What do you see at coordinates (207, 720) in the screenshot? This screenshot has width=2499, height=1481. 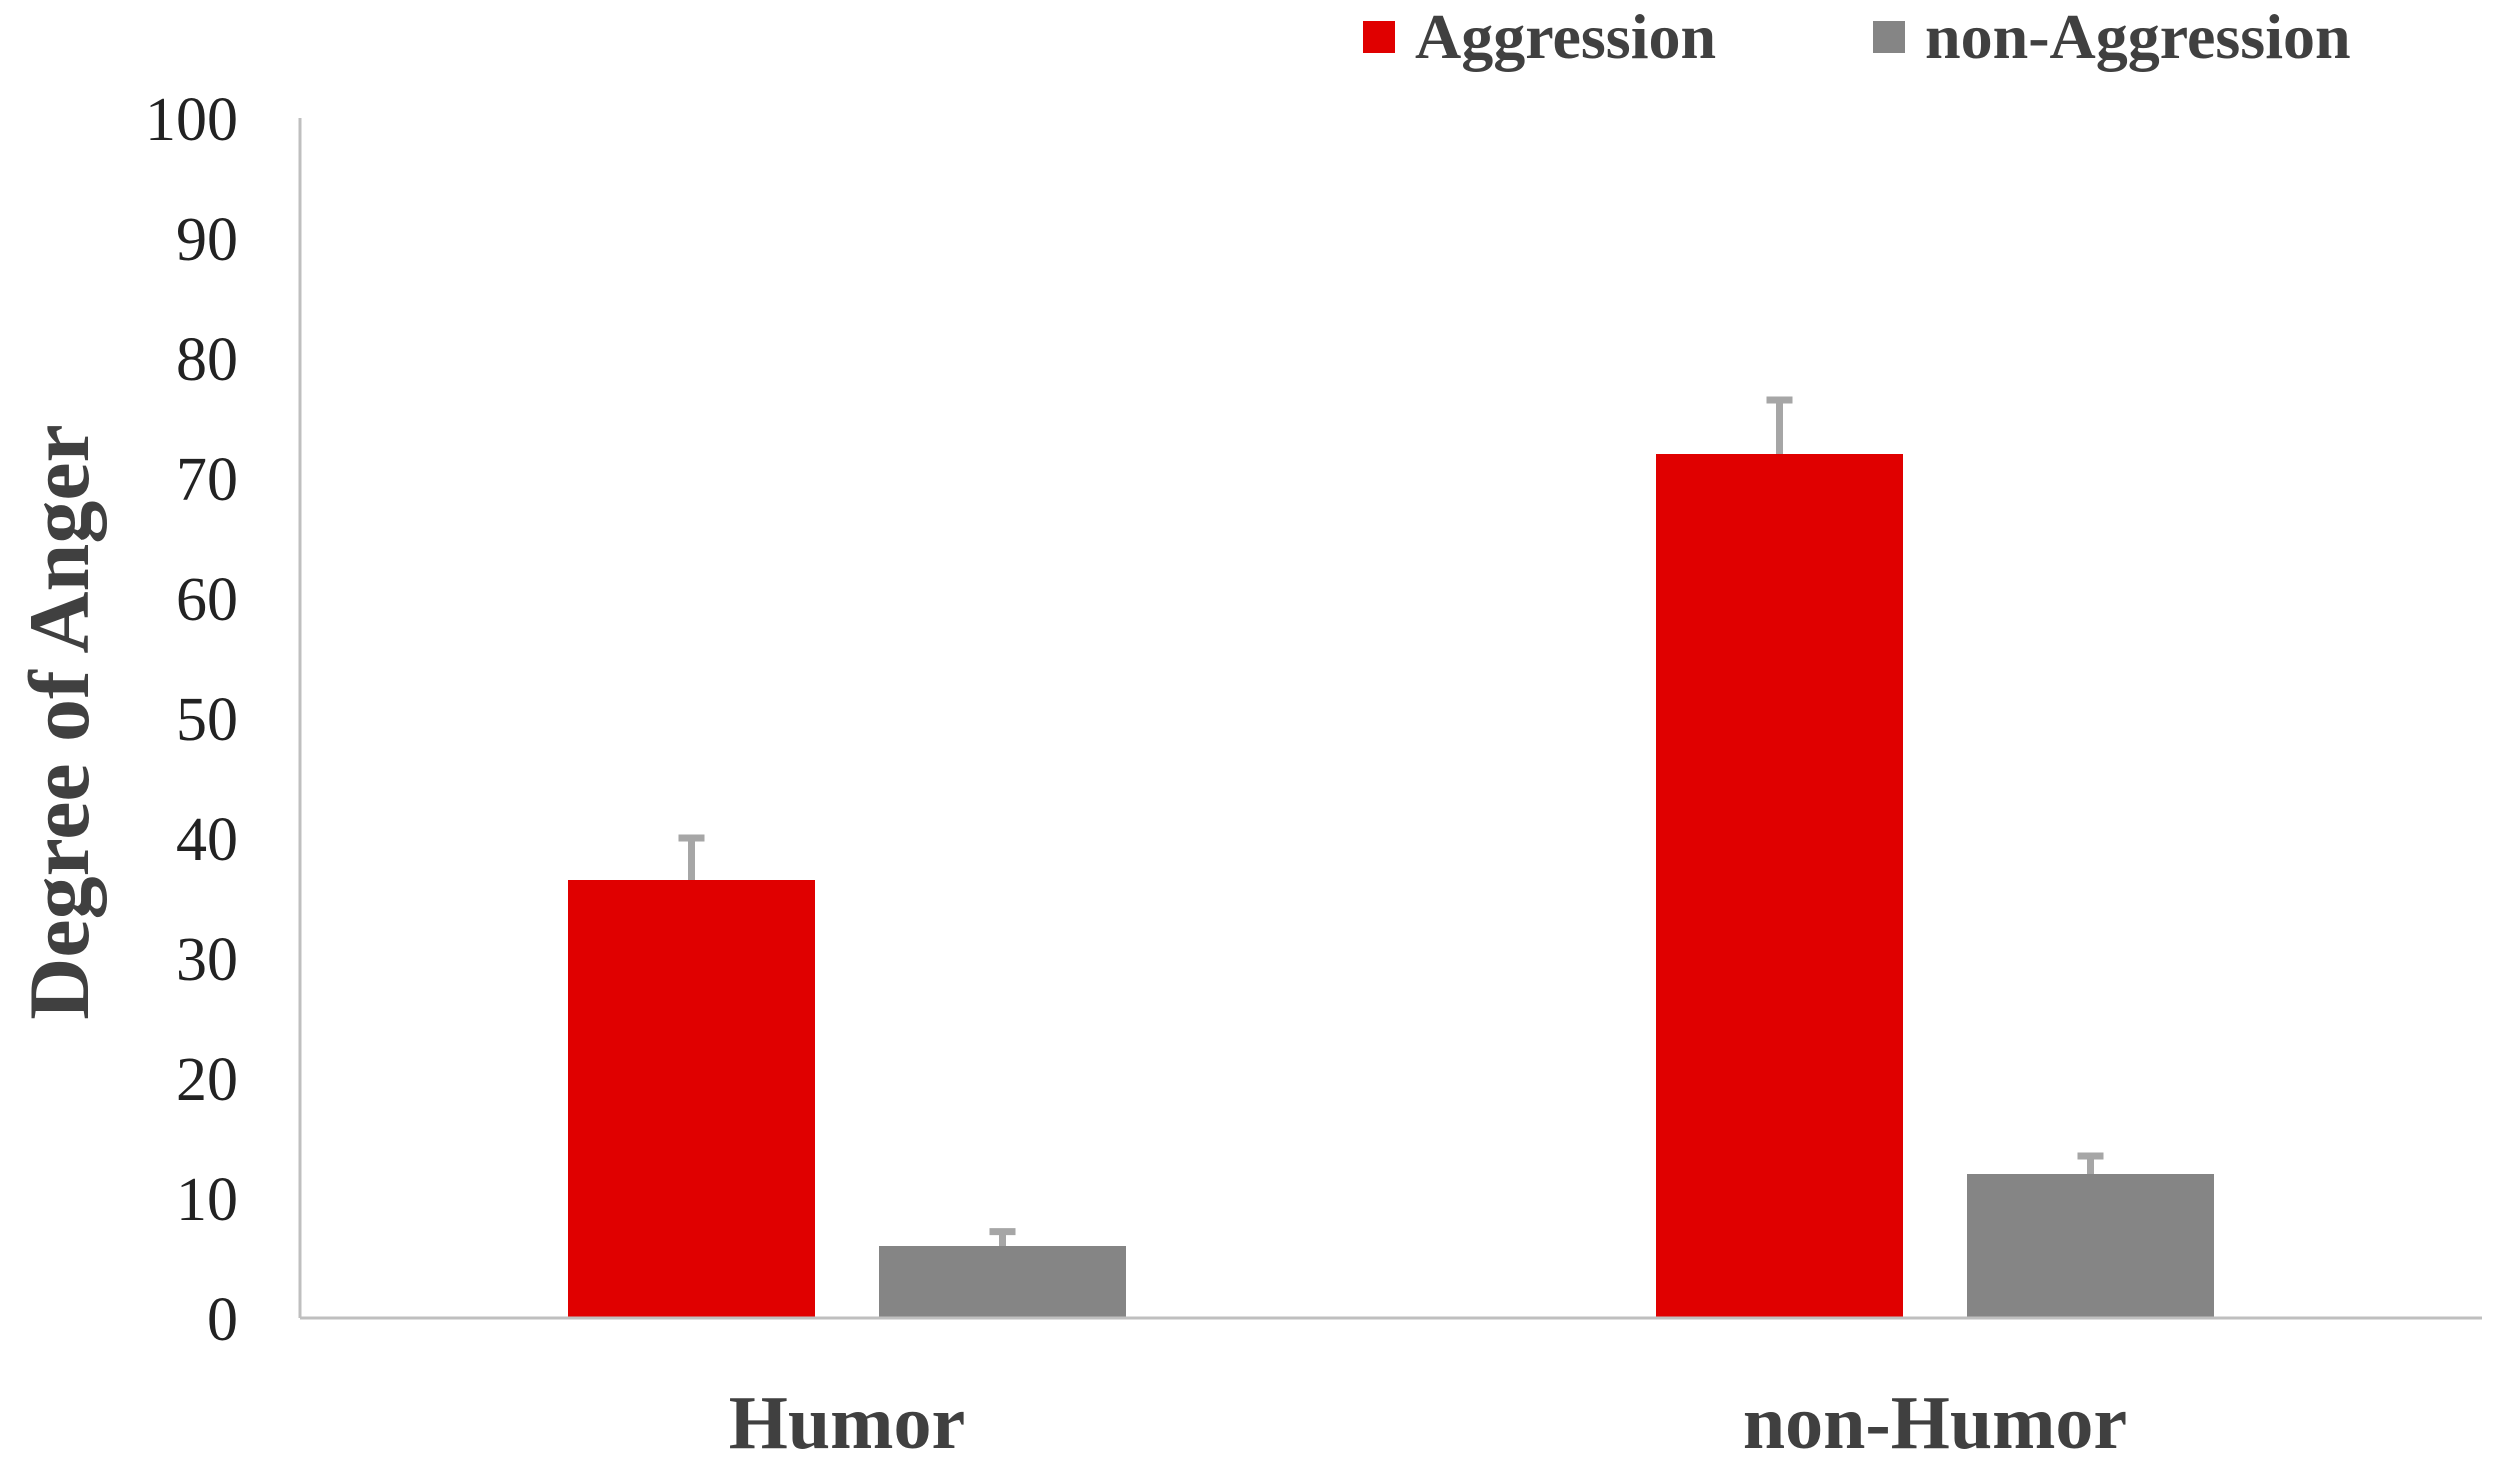 I see `y-tick-label-50: 50` at bounding box center [207, 720].